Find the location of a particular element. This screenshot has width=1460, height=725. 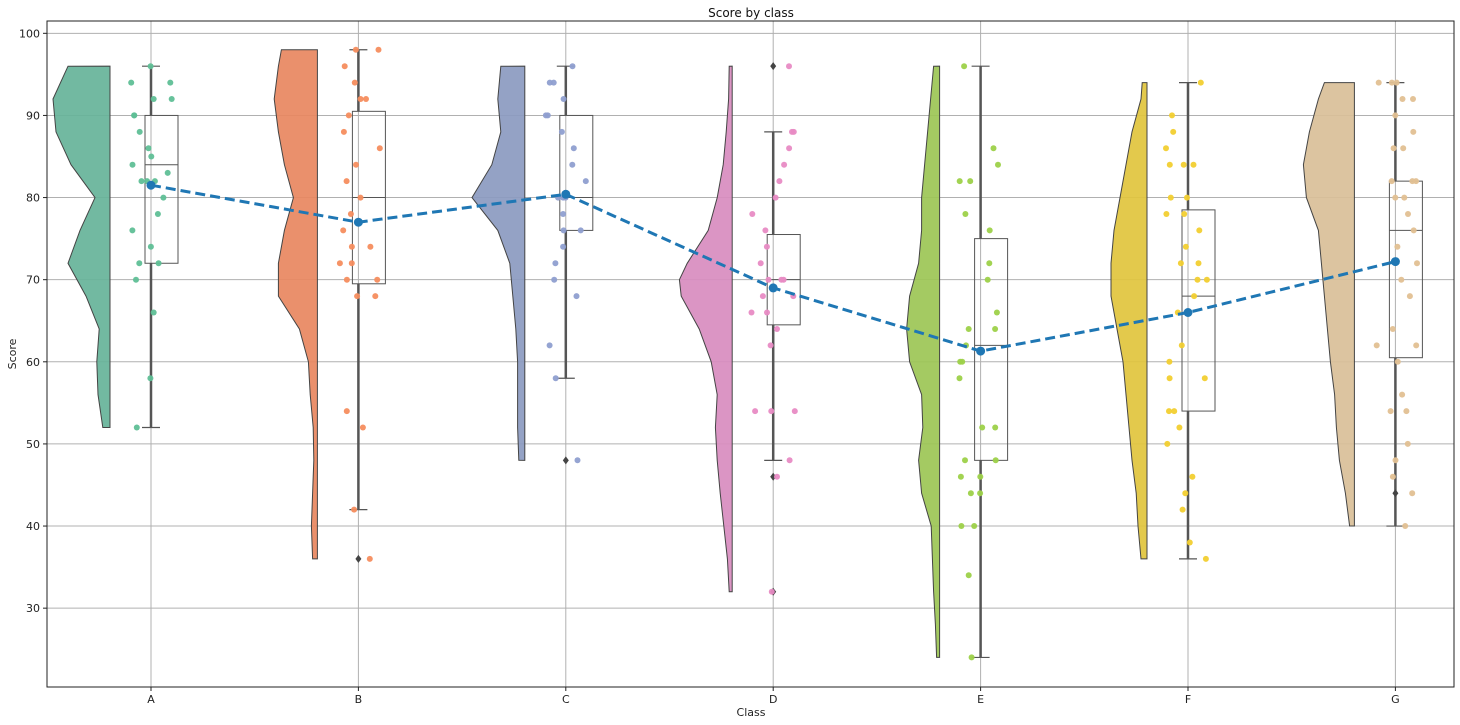

x-tick-label: B is located at coordinates (359, 699).